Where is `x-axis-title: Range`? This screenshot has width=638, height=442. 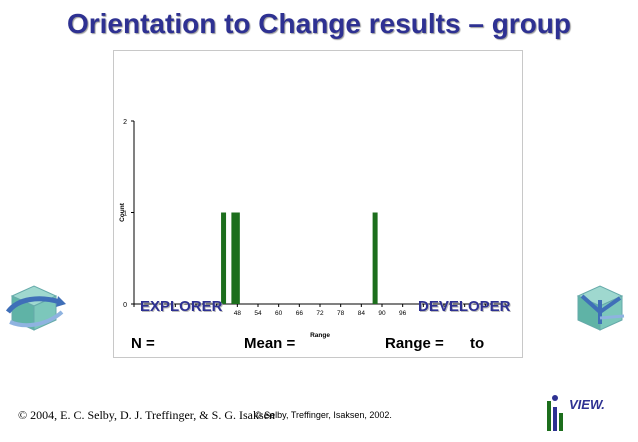
x-axis-title: Range is located at coordinates (320, 335).